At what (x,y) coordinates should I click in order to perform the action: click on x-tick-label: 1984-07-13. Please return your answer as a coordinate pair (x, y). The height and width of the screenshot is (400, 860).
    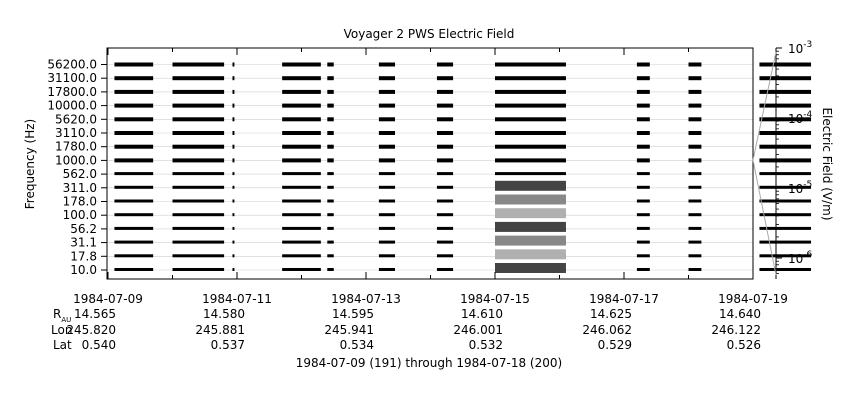
    Looking at the image, I should click on (366, 299).